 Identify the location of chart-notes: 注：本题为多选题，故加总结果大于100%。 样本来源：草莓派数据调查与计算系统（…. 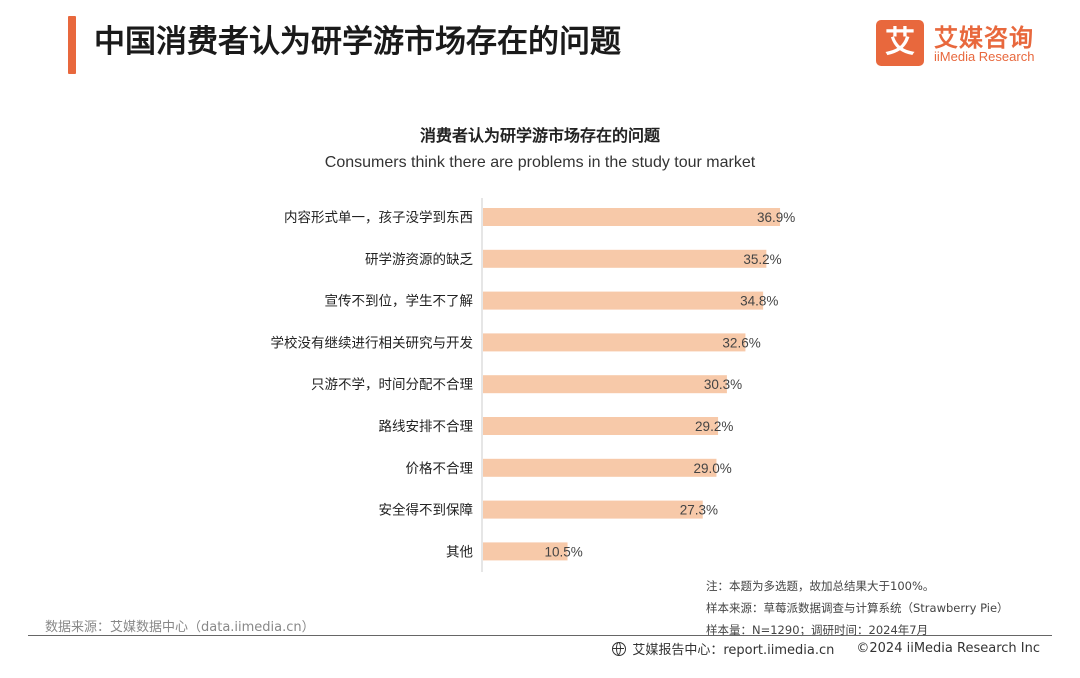
(857, 608).